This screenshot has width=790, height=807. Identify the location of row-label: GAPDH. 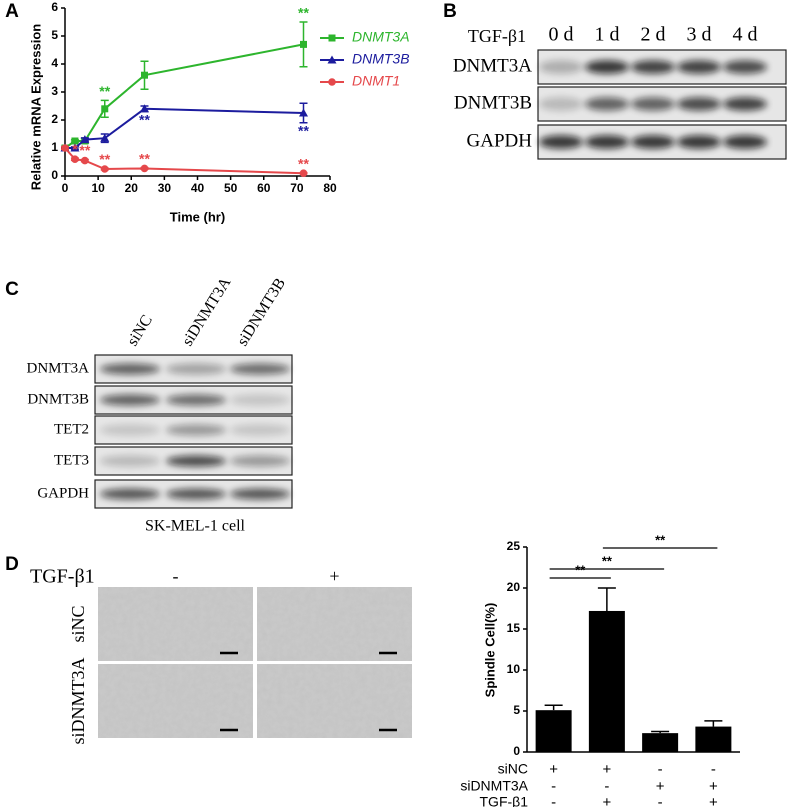
(63, 493).